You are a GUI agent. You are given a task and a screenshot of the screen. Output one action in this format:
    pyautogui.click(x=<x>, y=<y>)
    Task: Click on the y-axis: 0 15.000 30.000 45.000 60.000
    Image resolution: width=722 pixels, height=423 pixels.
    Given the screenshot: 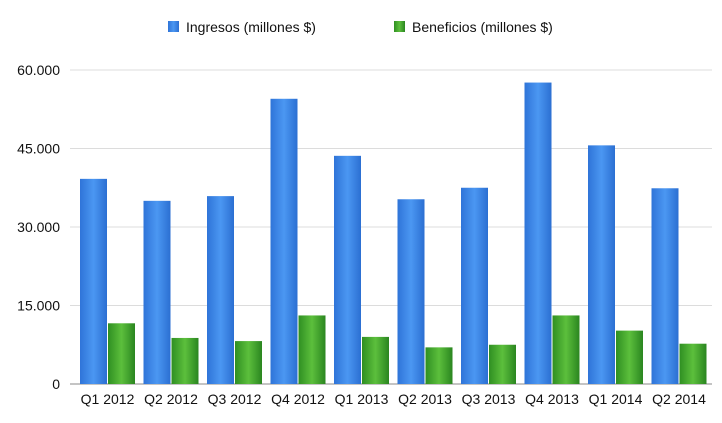 What is the action you would take?
    pyautogui.click(x=38, y=227)
    